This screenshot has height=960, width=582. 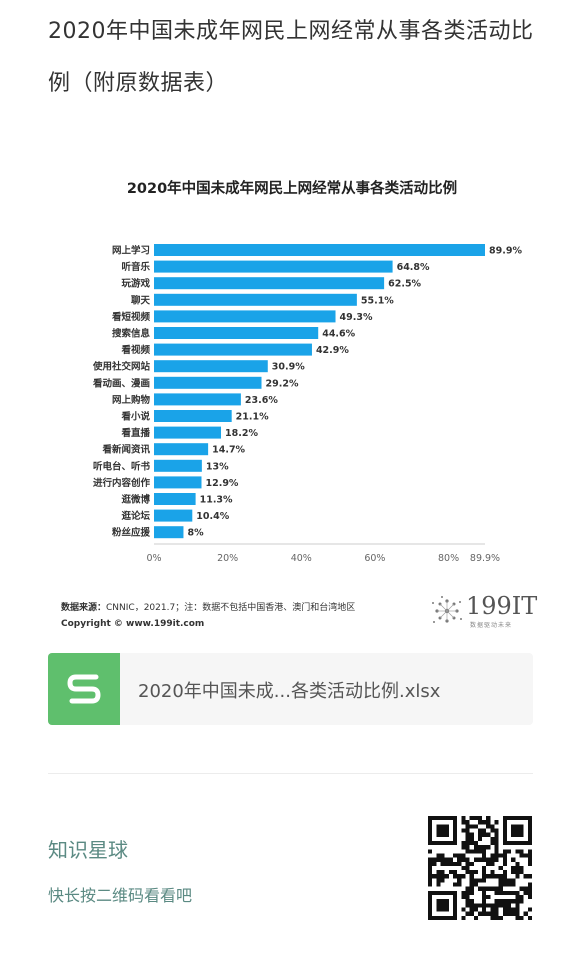 What do you see at coordinates (131, 533) in the screenshot?
I see `category-label: 粉丝应援` at bounding box center [131, 533].